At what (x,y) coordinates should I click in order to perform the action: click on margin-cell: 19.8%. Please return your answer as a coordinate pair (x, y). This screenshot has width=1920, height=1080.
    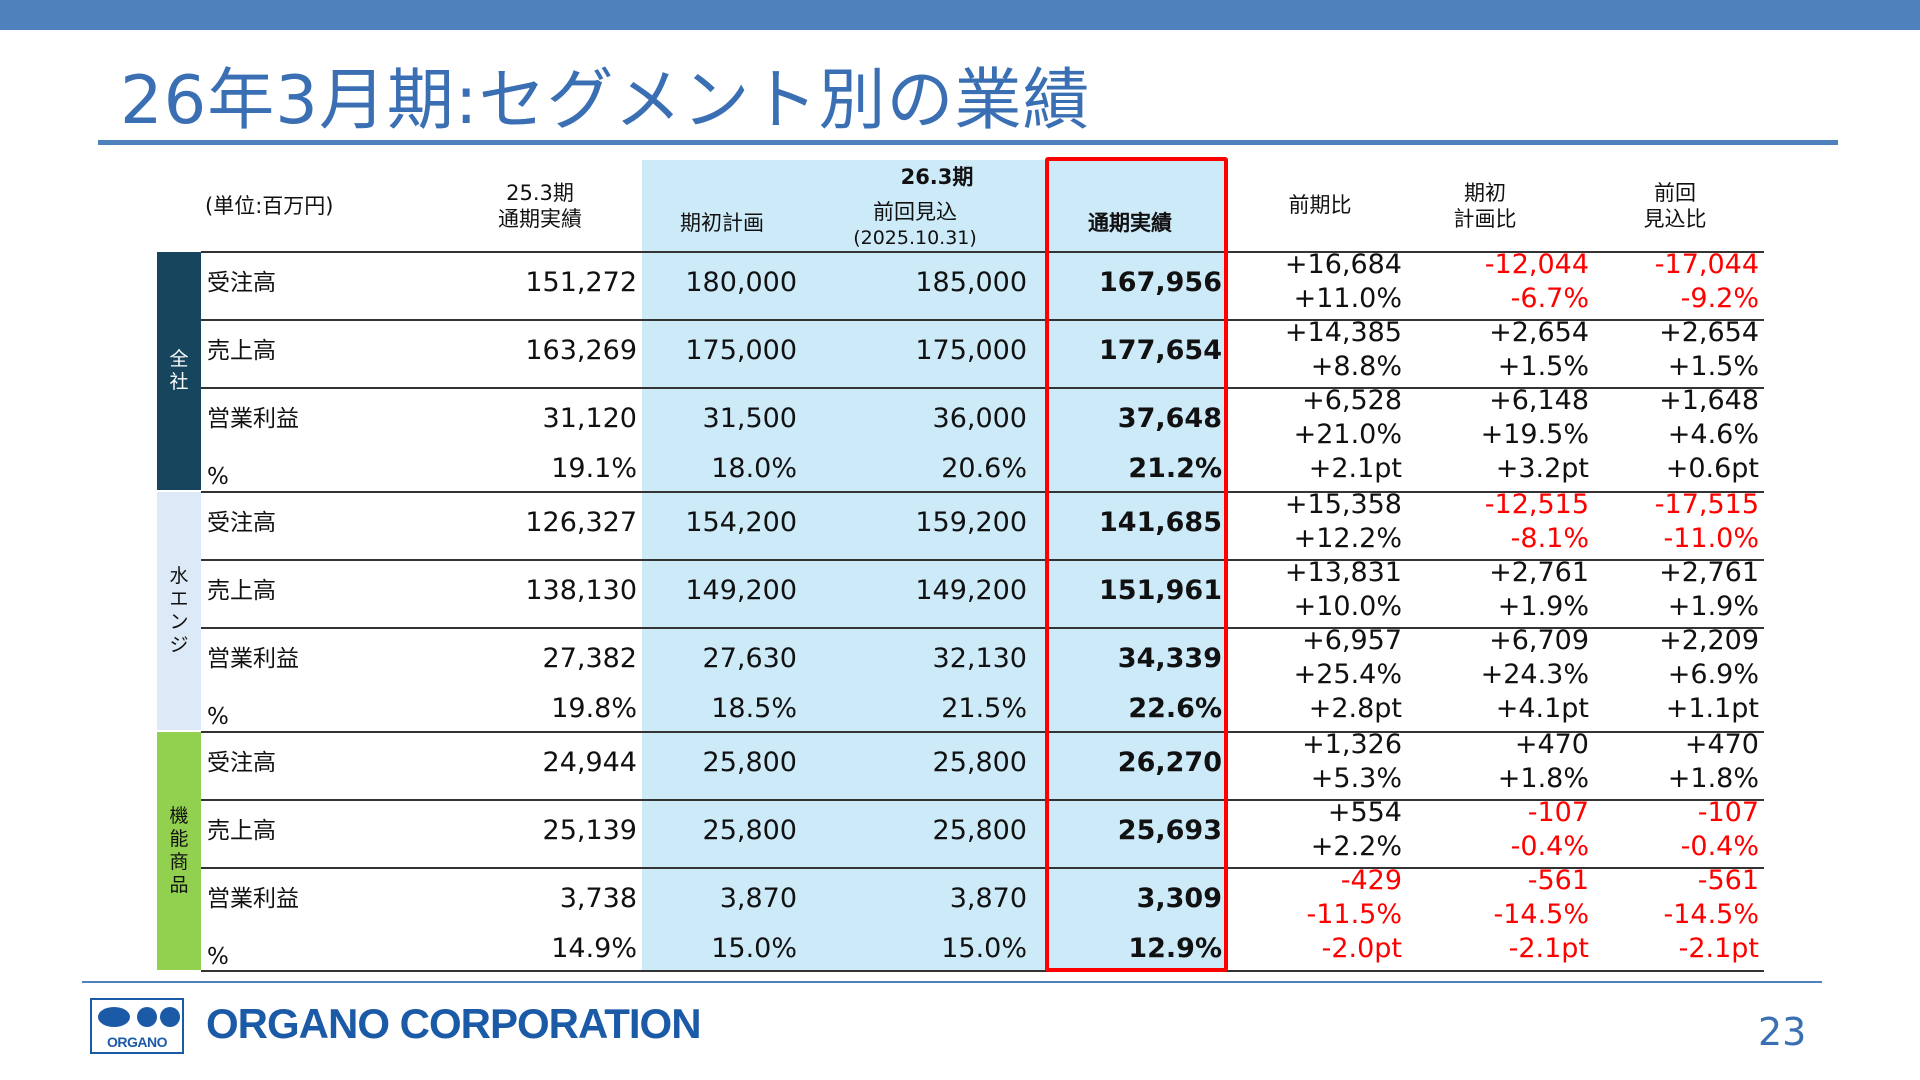
    Looking at the image, I should click on (594, 708).